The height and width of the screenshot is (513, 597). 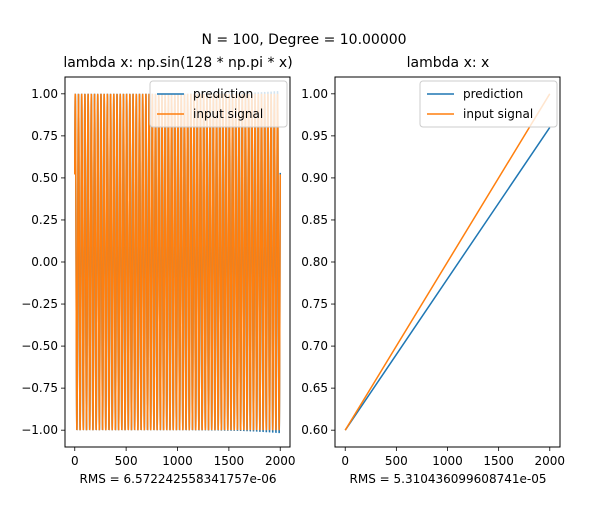 What do you see at coordinates (314, 136) in the screenshot?
I see `right-ytick-label: 0.95` at bounding box center [314, 136].